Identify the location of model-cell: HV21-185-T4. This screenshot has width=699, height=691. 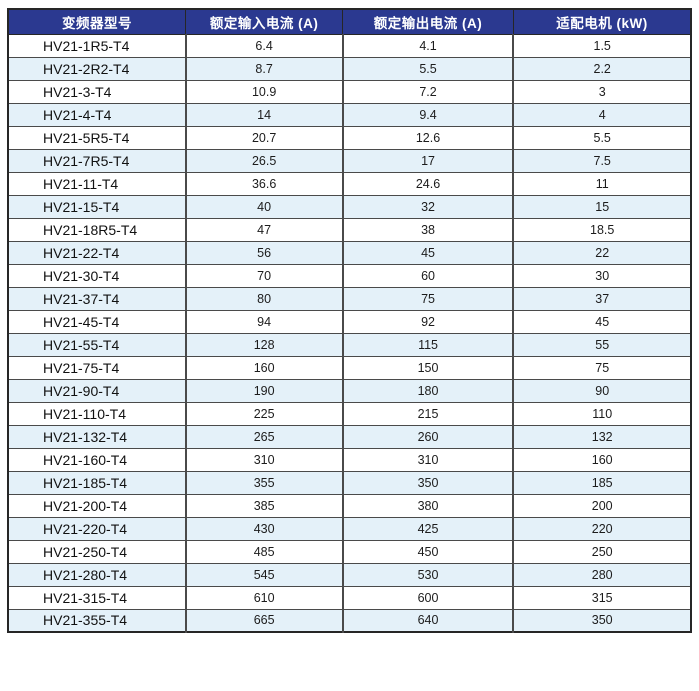
(97, 482).